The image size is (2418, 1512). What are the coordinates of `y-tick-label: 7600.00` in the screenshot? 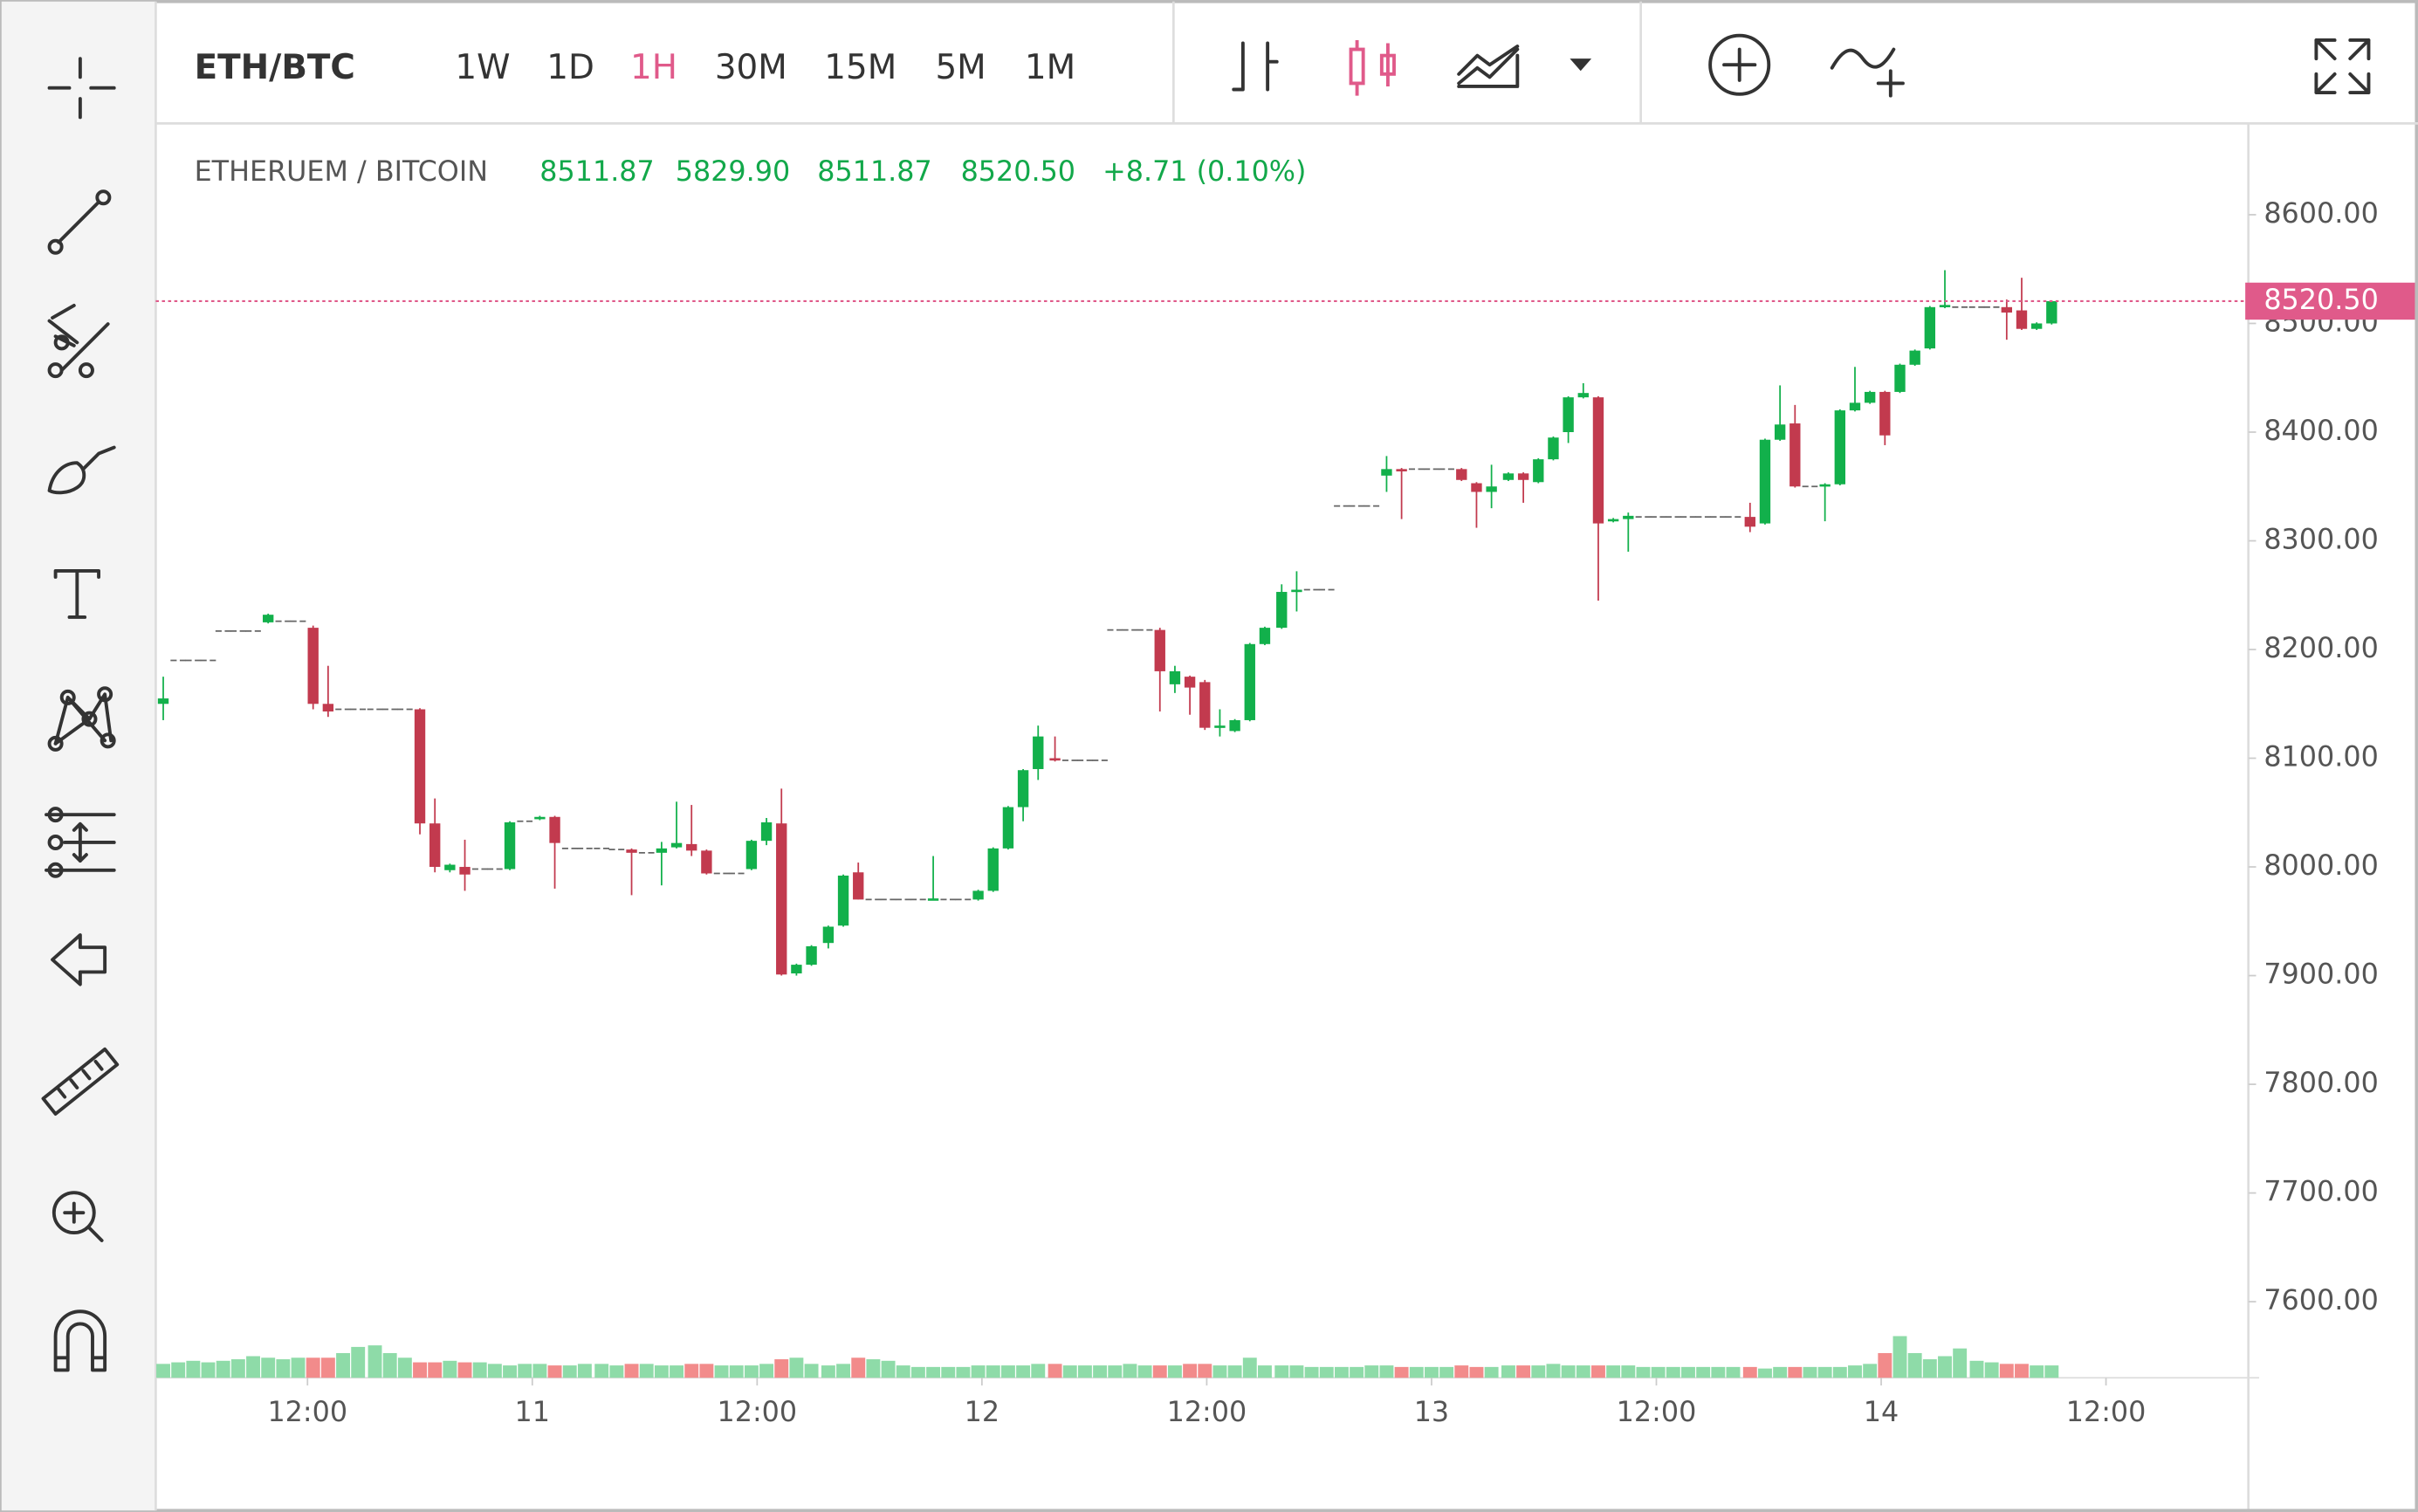 It's located at (2320, 1300).